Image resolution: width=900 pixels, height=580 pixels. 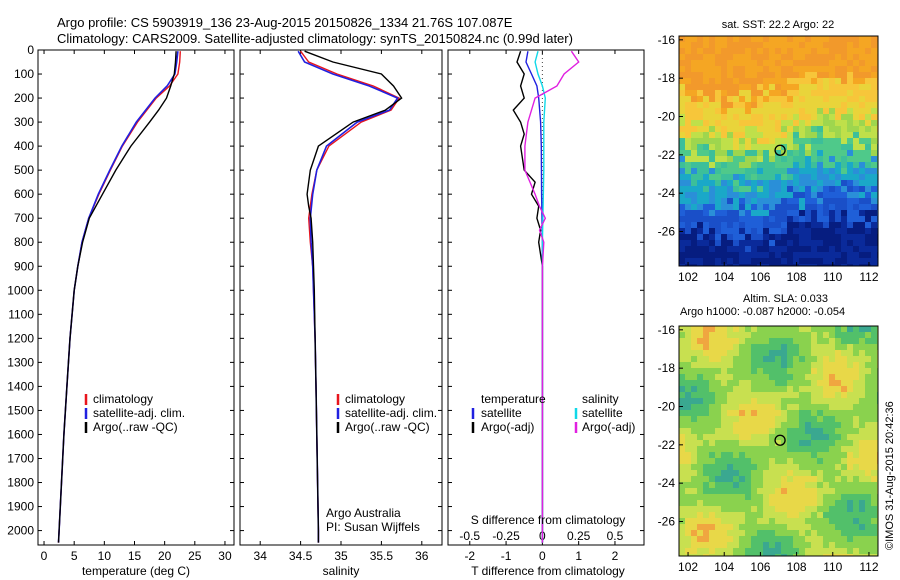 I want to click on legend-label-s-satellite: satellite, so click(x=602, y=413).